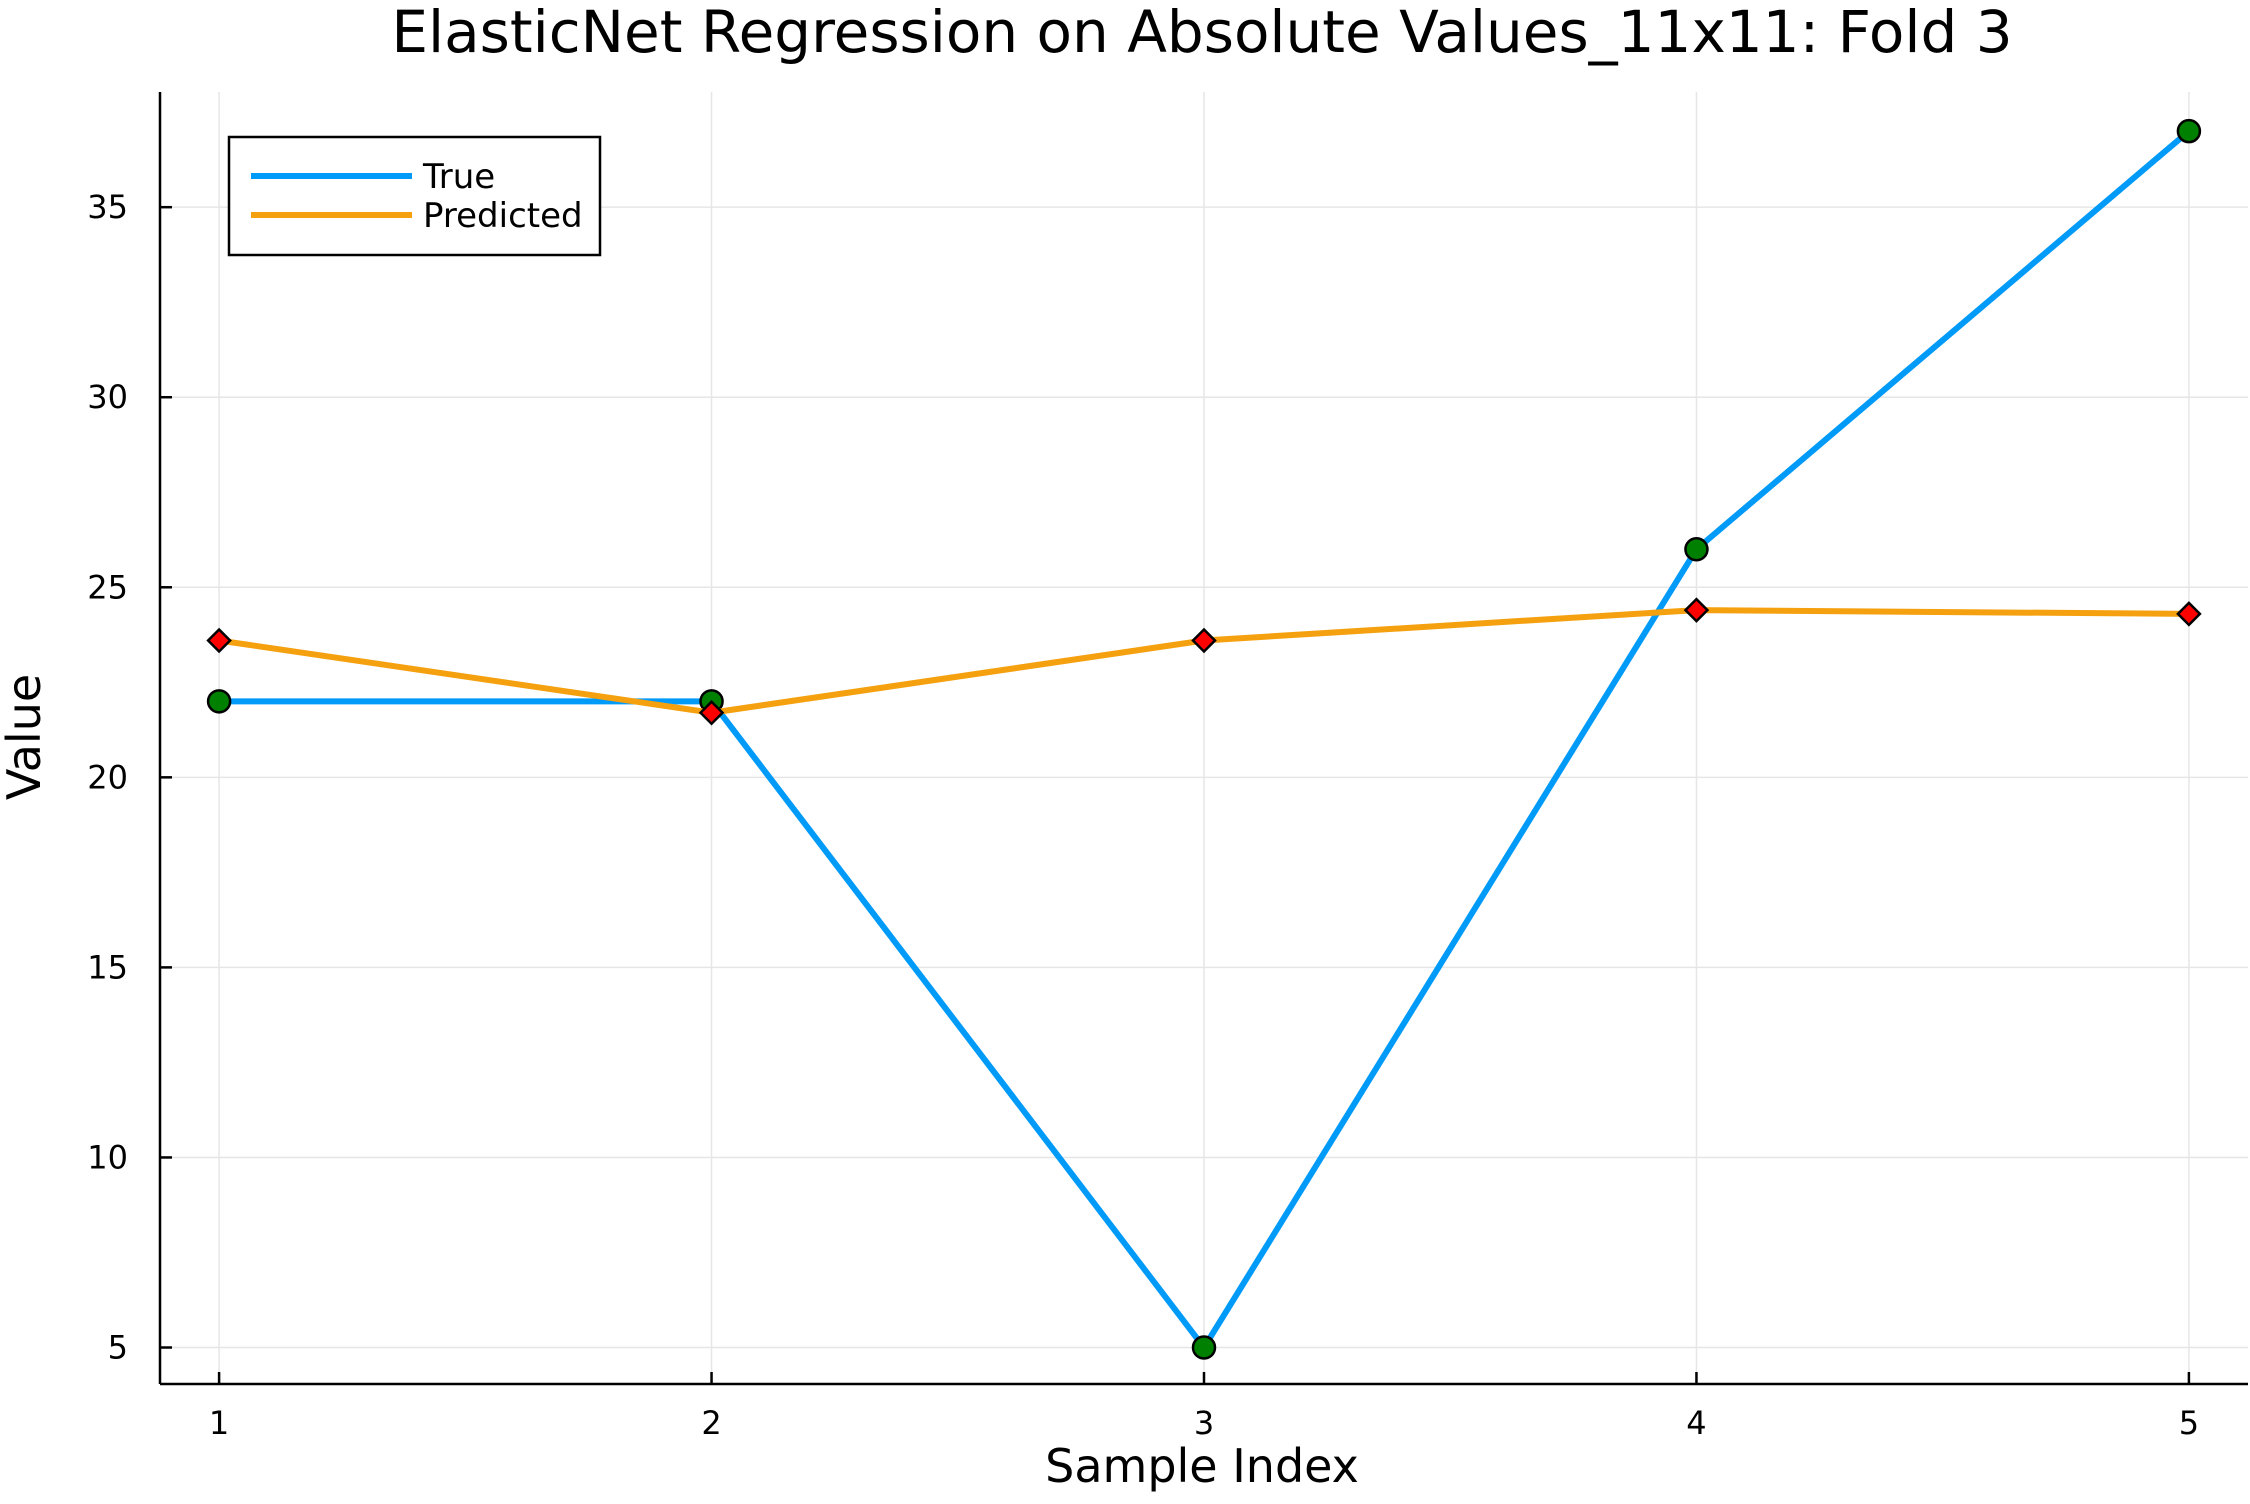  I want to click on y-tick-label: 5, so click(118, 1348).